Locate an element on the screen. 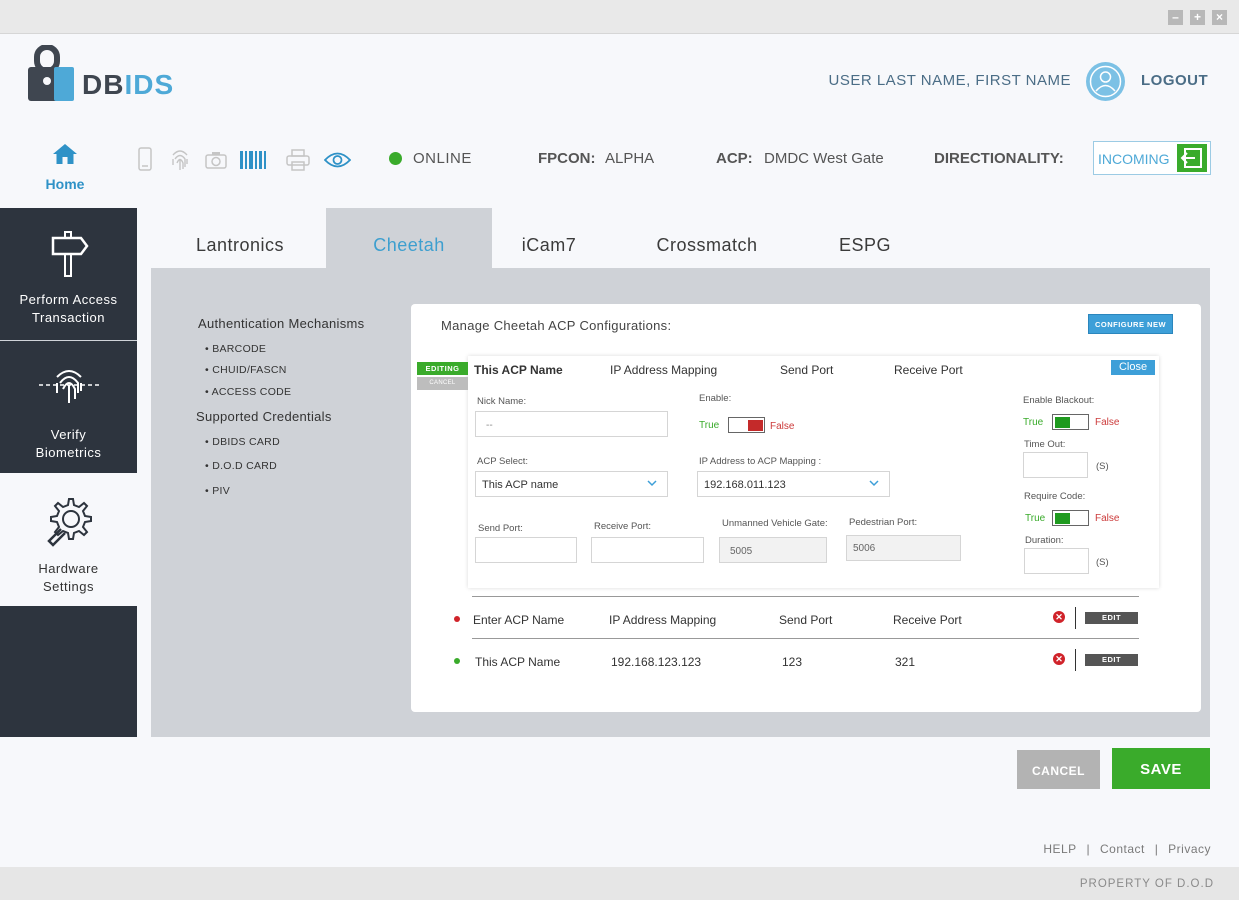 This screenshot has width=1239, height=900. require-code-false-label: False is located at coordinates (1107, 518).